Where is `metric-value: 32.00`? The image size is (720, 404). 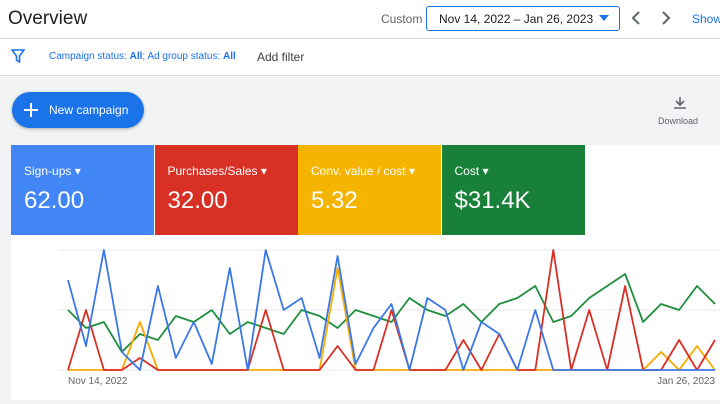
metric-value: 32.00 is located at coordinates (197, 200).